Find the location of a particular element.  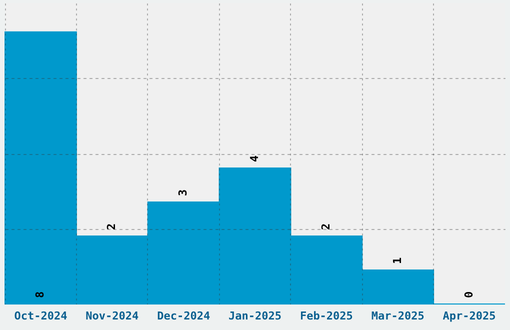

x-tick-label: Mar-2025 is located at coordinates (397, 316).